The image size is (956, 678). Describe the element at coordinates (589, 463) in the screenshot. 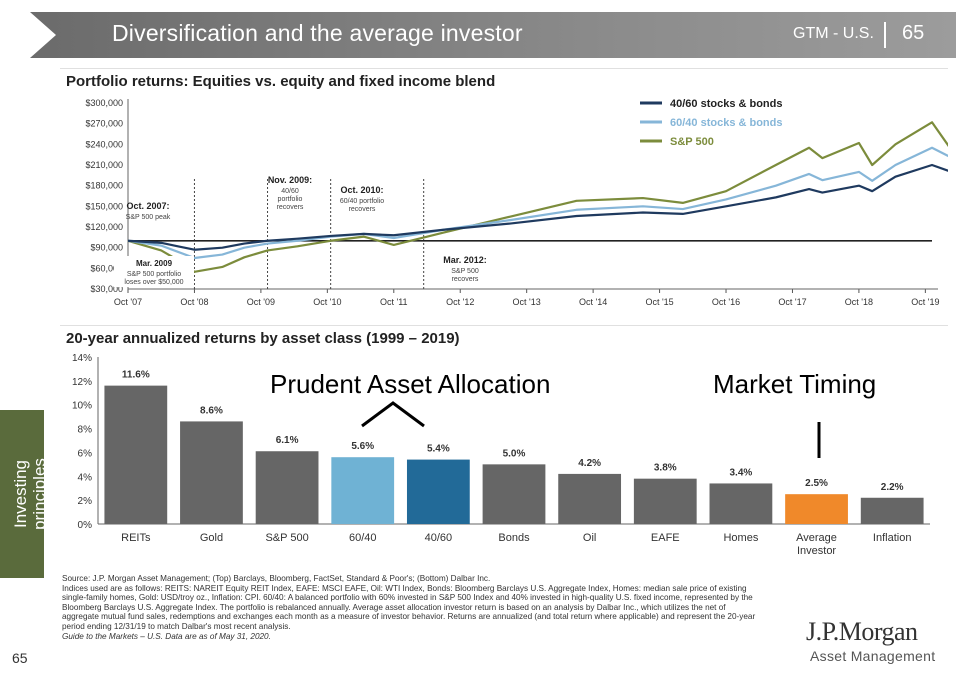

I see `bar-value-label: 4.2%` at that location.